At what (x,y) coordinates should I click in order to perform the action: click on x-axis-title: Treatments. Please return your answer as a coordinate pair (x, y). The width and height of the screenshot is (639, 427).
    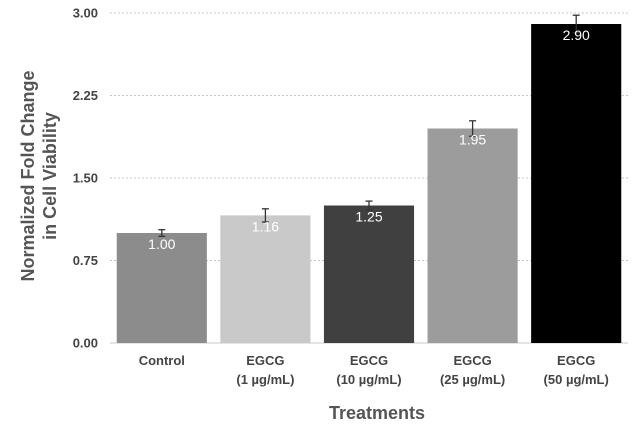
    Looking at the image, I should click on (377, 413).